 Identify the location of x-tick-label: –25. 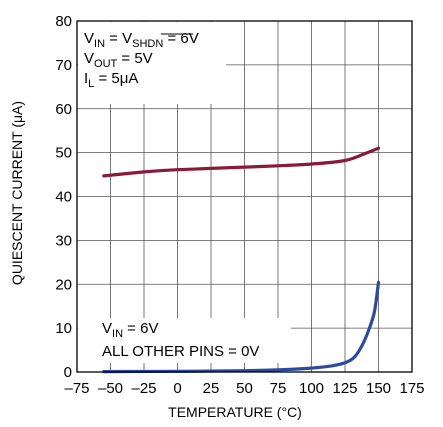
(143, 388).